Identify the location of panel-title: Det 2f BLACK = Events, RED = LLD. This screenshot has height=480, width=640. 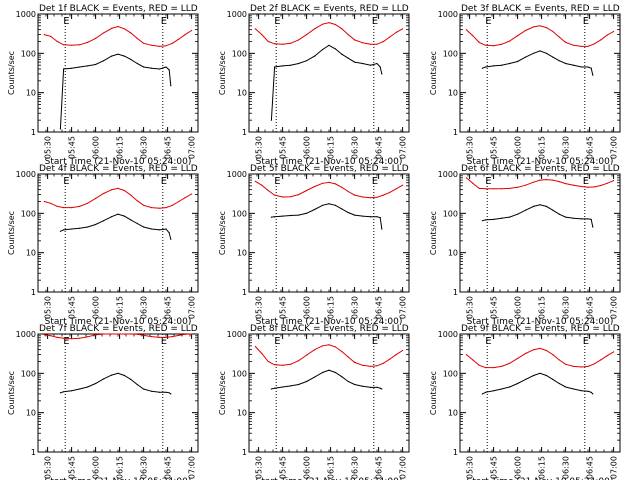
(329, 9).